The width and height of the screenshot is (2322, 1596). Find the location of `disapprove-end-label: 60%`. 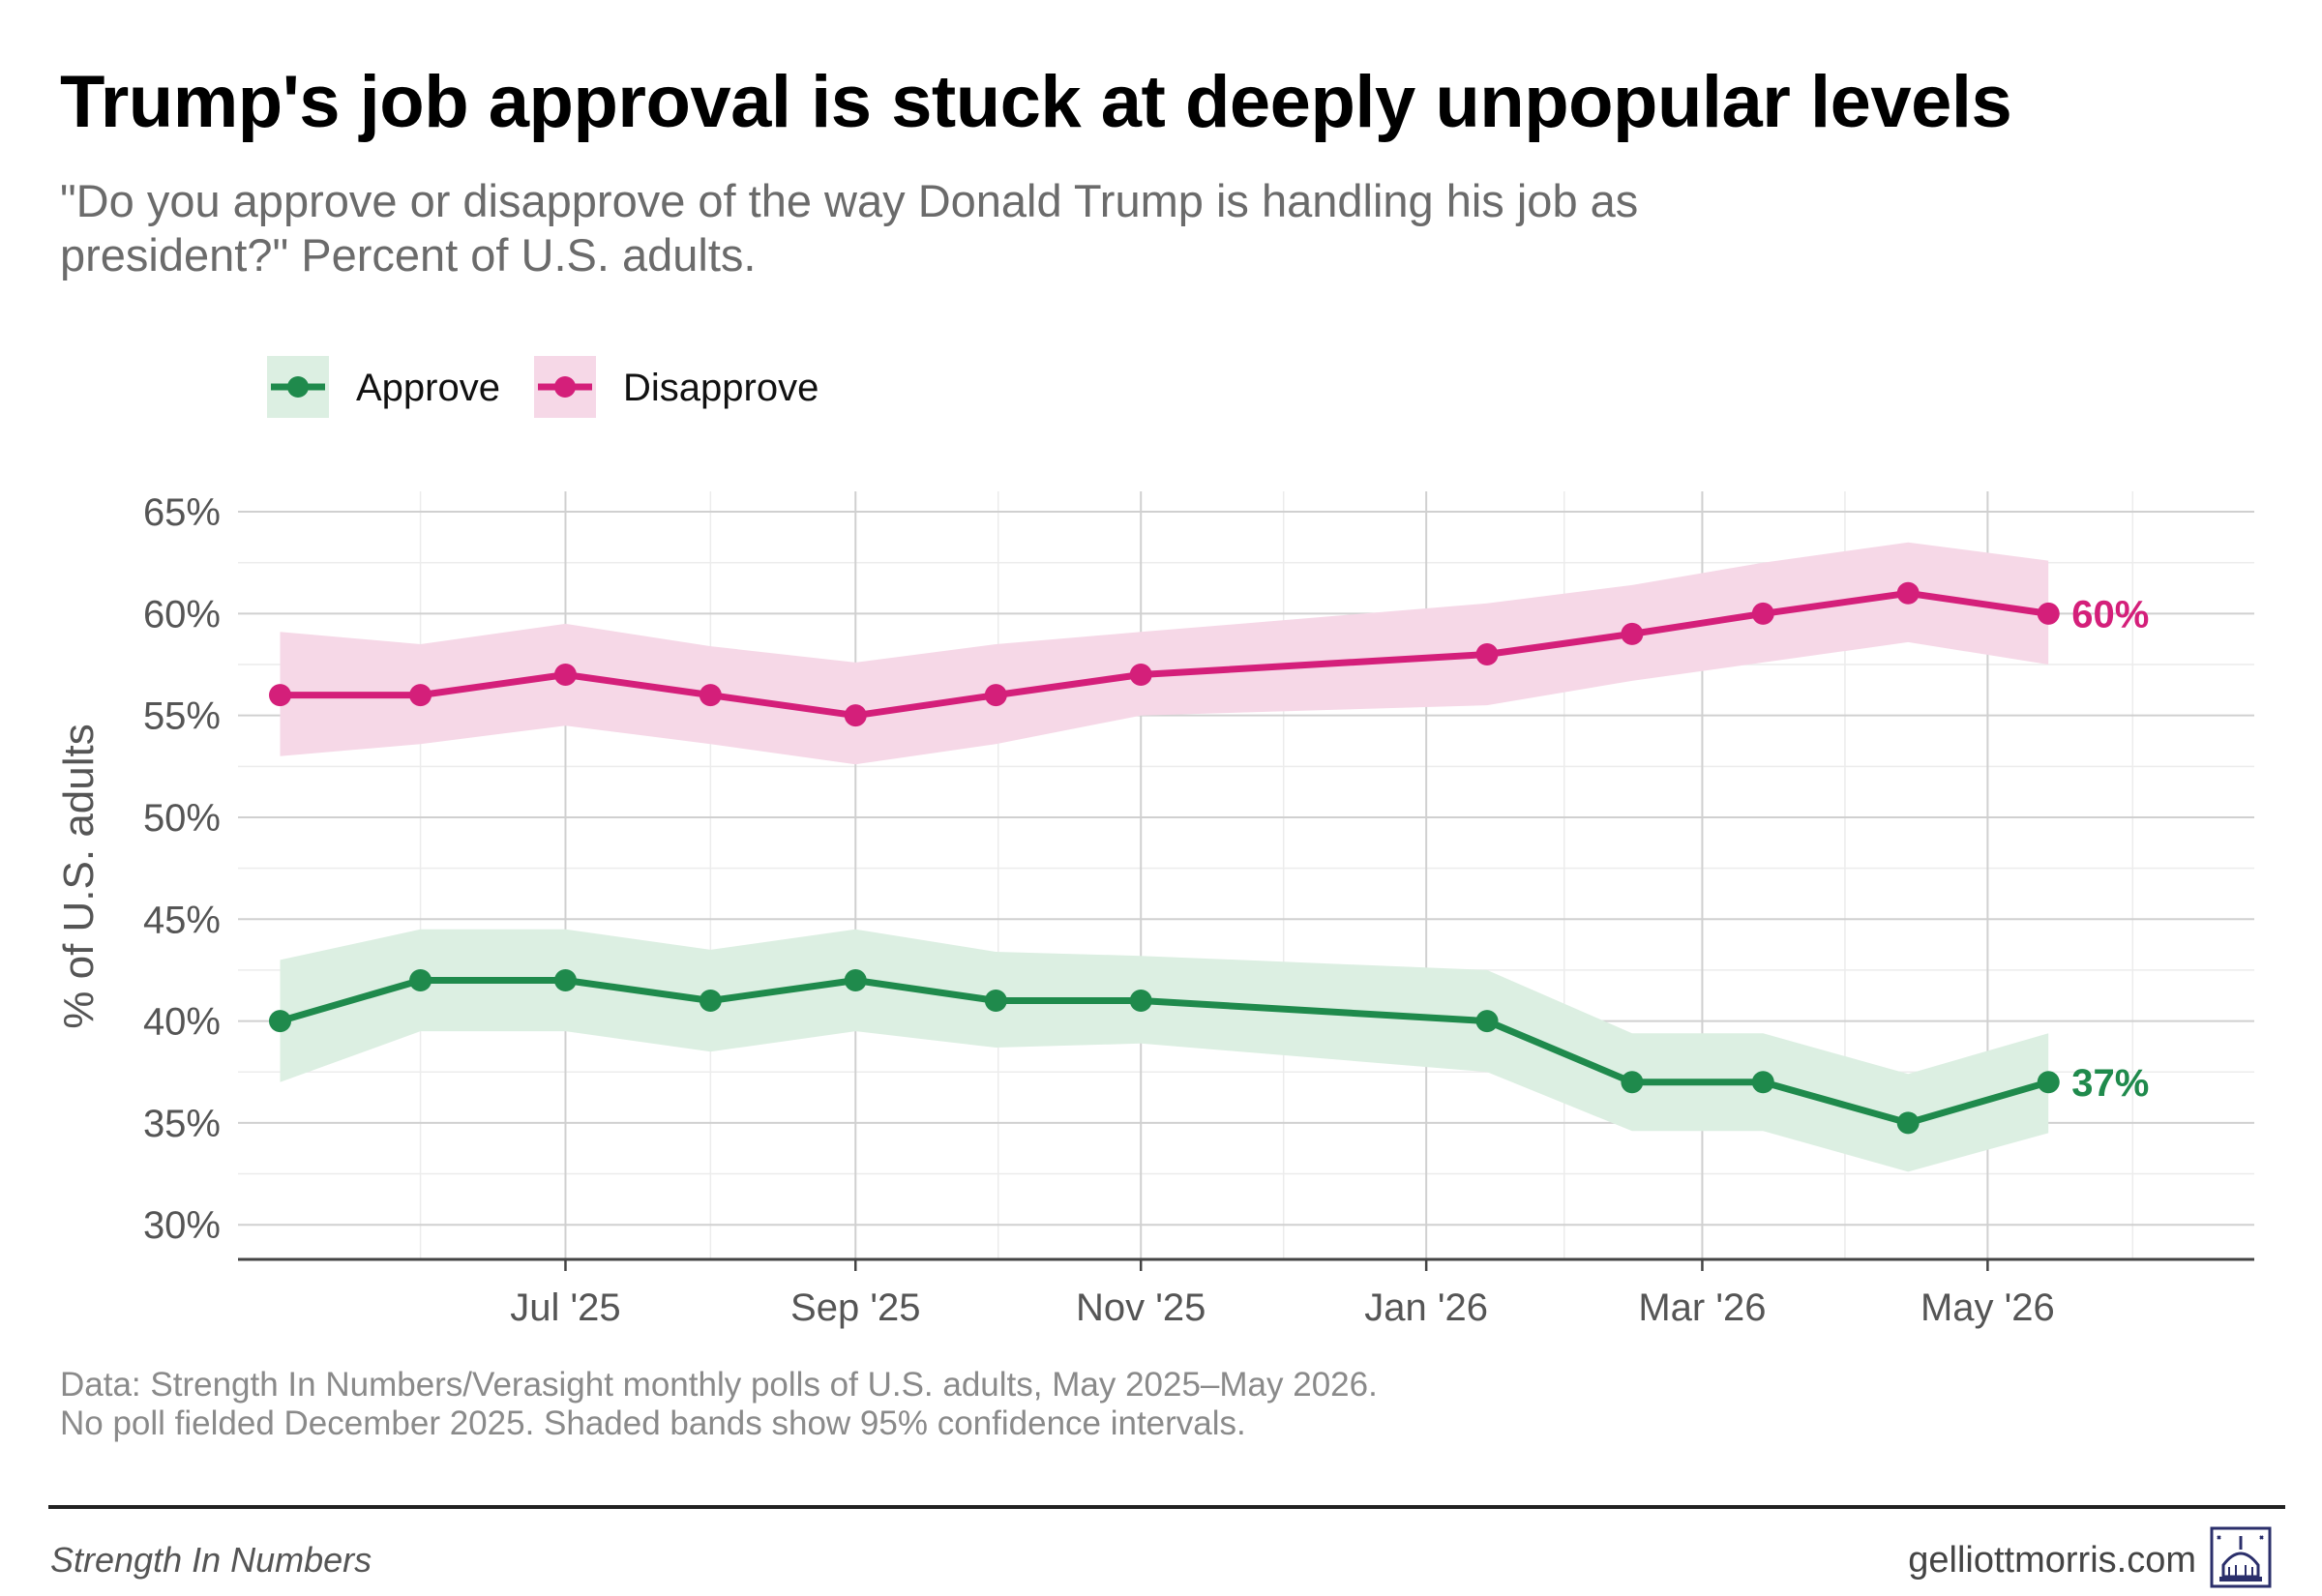

disapprove-end-label: 60% is located at coordinates (2110, 614).